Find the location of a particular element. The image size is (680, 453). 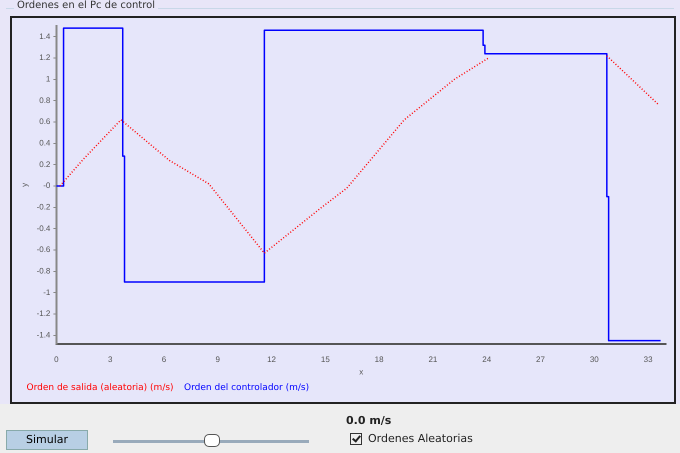

x-tick-label: 9 is located at coordinates (218, 359).